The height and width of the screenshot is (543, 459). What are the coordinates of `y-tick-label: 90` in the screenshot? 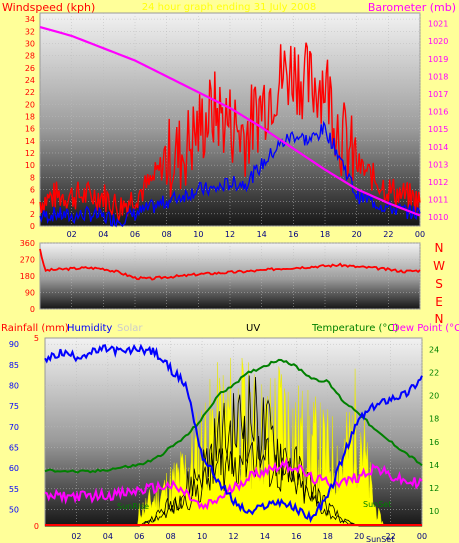 It's located at (30, 293).